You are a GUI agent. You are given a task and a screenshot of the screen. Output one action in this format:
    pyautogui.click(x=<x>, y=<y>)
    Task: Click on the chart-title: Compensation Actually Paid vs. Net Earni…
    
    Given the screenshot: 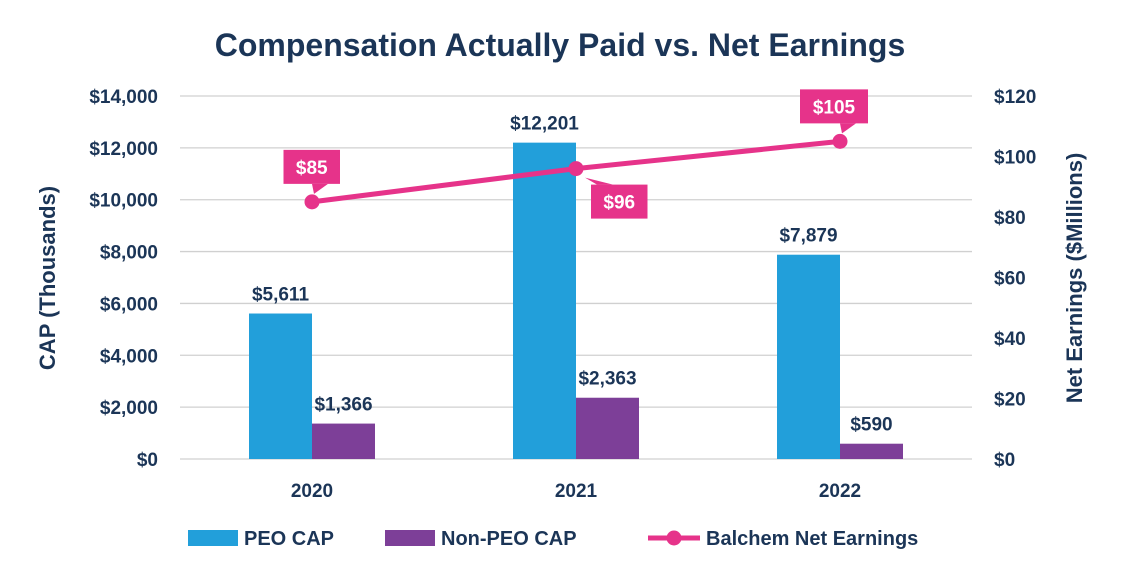 What is the action you would take?
    pyautogui.click(x=560, y=45)
    